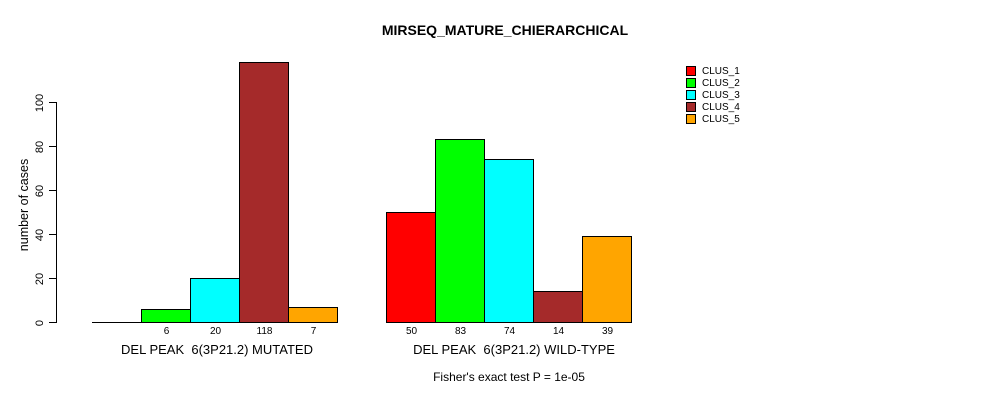 This screenshot has width=990, height=400. What do you see at coordinates (460, 331) in the screenshot?
I see `bar-value-label: 83` at bounding box center [460, 331].